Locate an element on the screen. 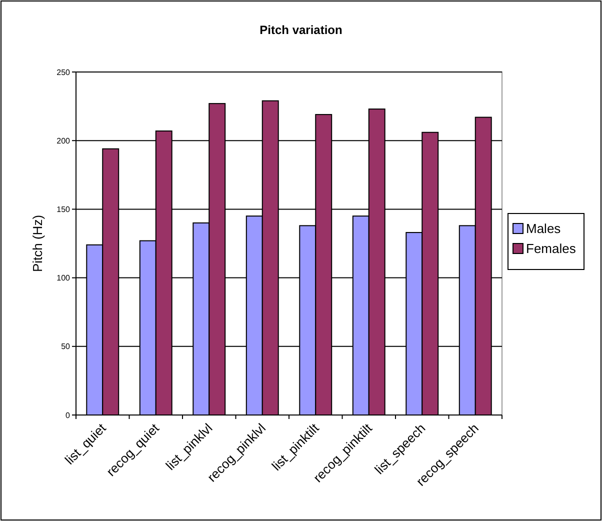 The height and width of the screenshot is (521, 602). legend-label: Females is located at coordinates (551, 248).